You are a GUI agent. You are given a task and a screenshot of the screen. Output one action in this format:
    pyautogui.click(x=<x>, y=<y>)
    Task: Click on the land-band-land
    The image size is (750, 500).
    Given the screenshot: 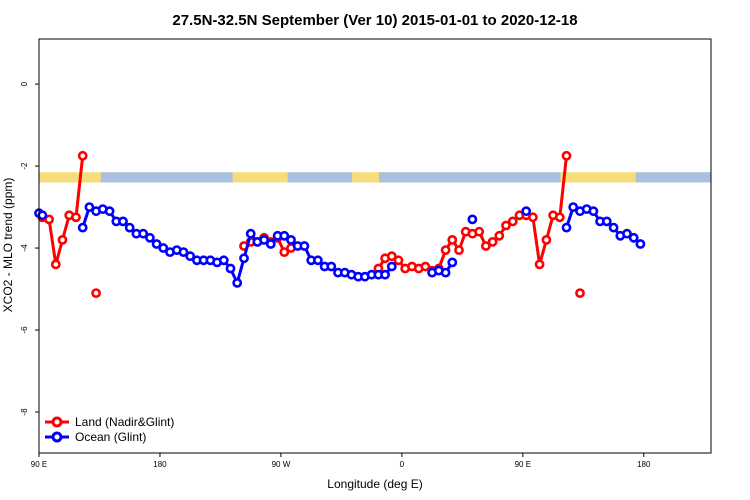 What is the action you would take?
    pyautogui.click(x=375, y=177)
    